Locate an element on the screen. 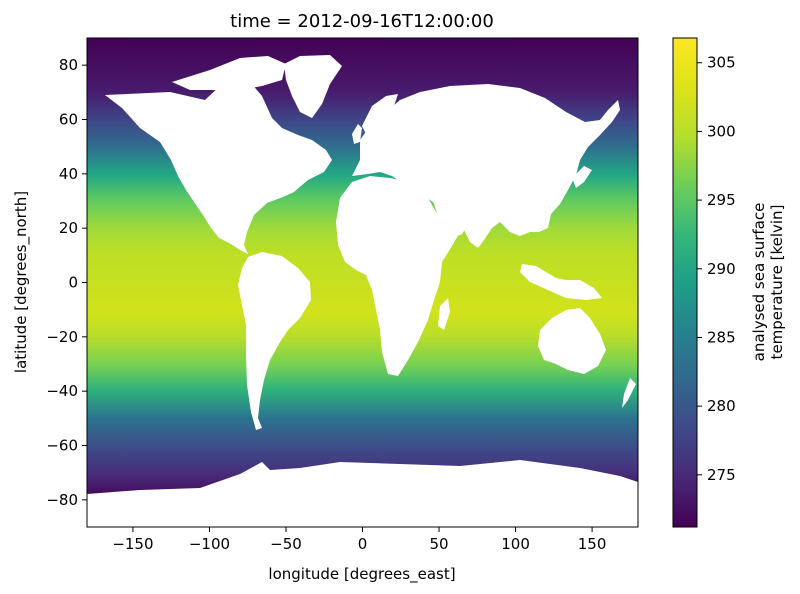 This screenshot has width=800, height=594. colorbar-axis: 275 280 285 290 295 300 305 is located at coordinates (716, 269).